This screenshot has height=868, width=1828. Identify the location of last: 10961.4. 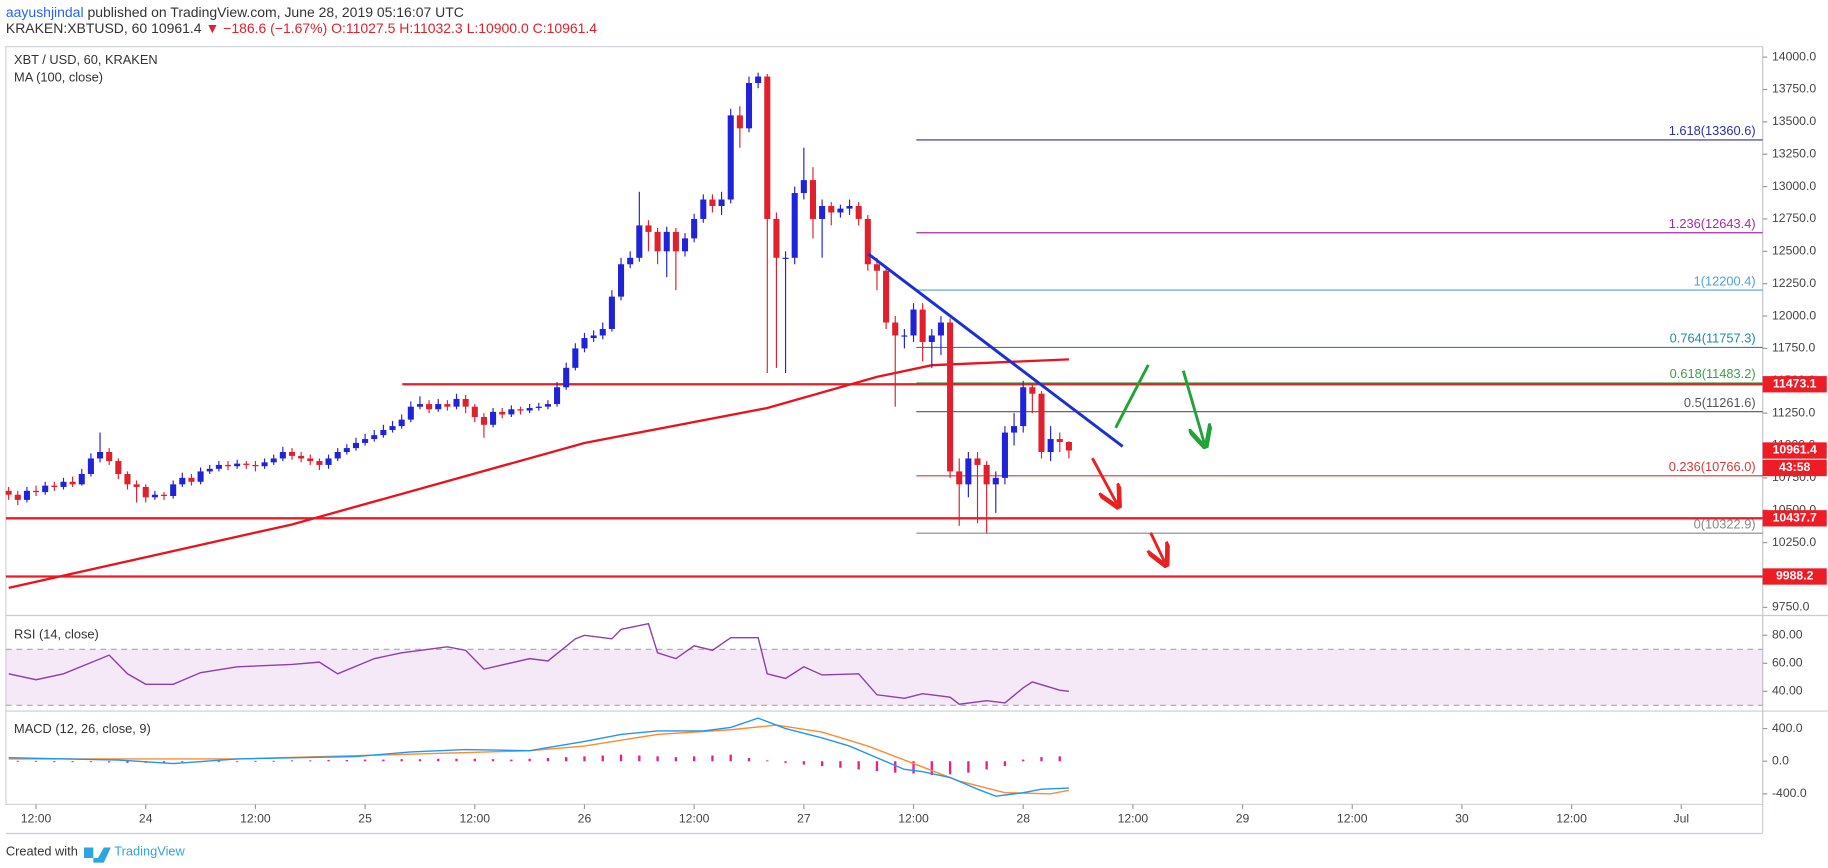
(176, 28).